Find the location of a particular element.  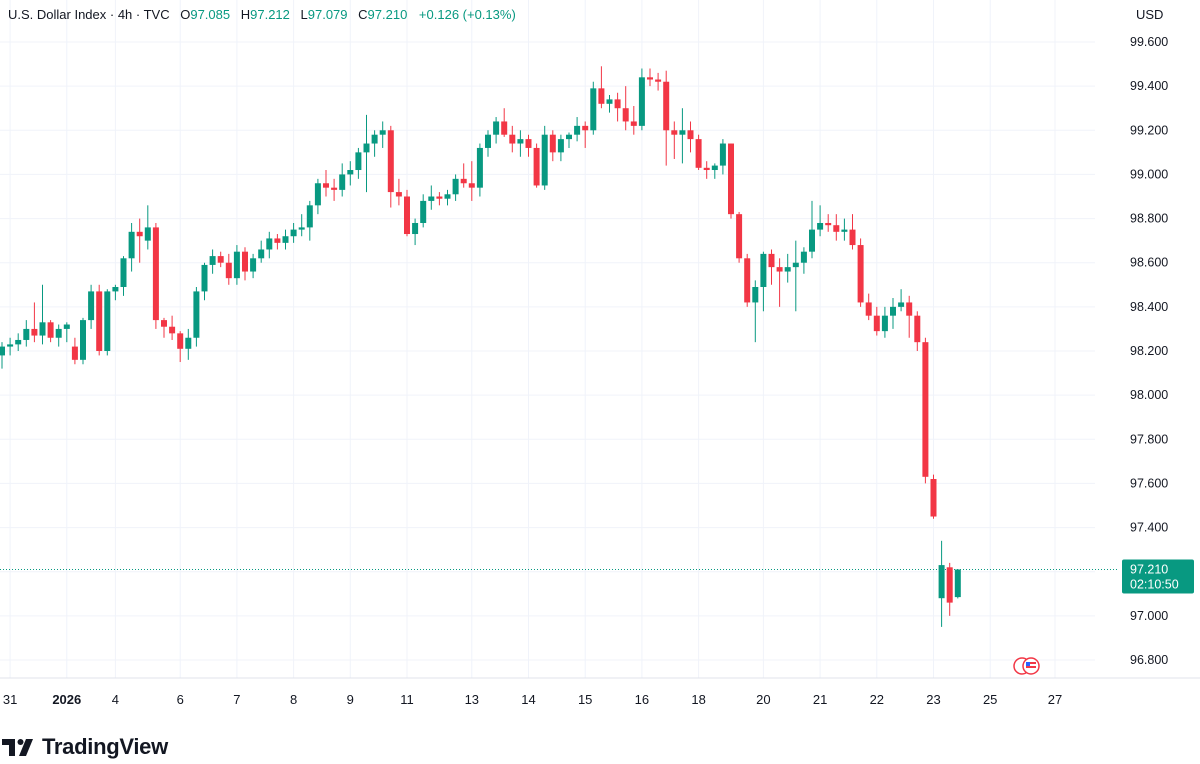

x-tick-label: 6 is located at coordinates (180, 699).